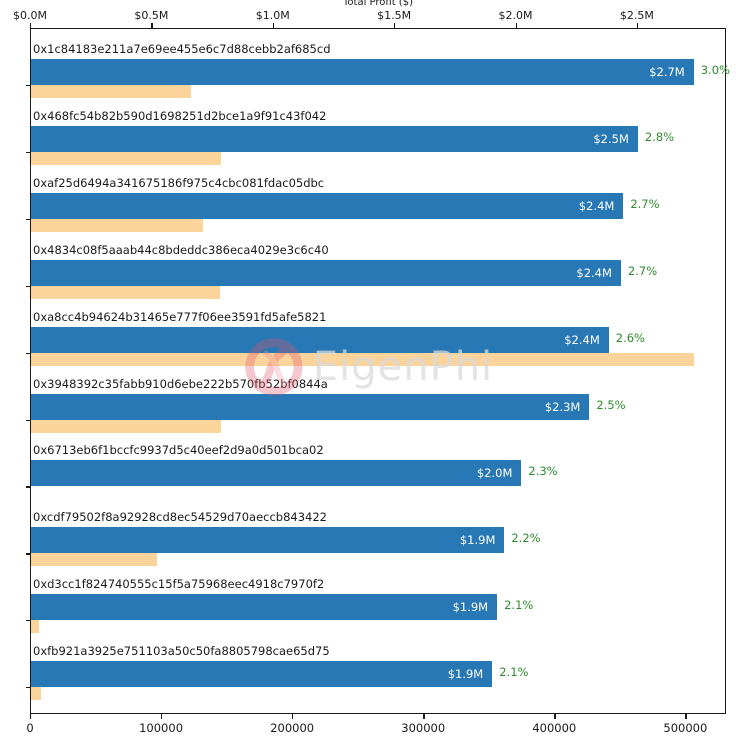 This screenshot has height=744, width=736. Describe the element at coordinates (630, 337) in the screenshot. I see `percent-label: 2.6%` at that location.